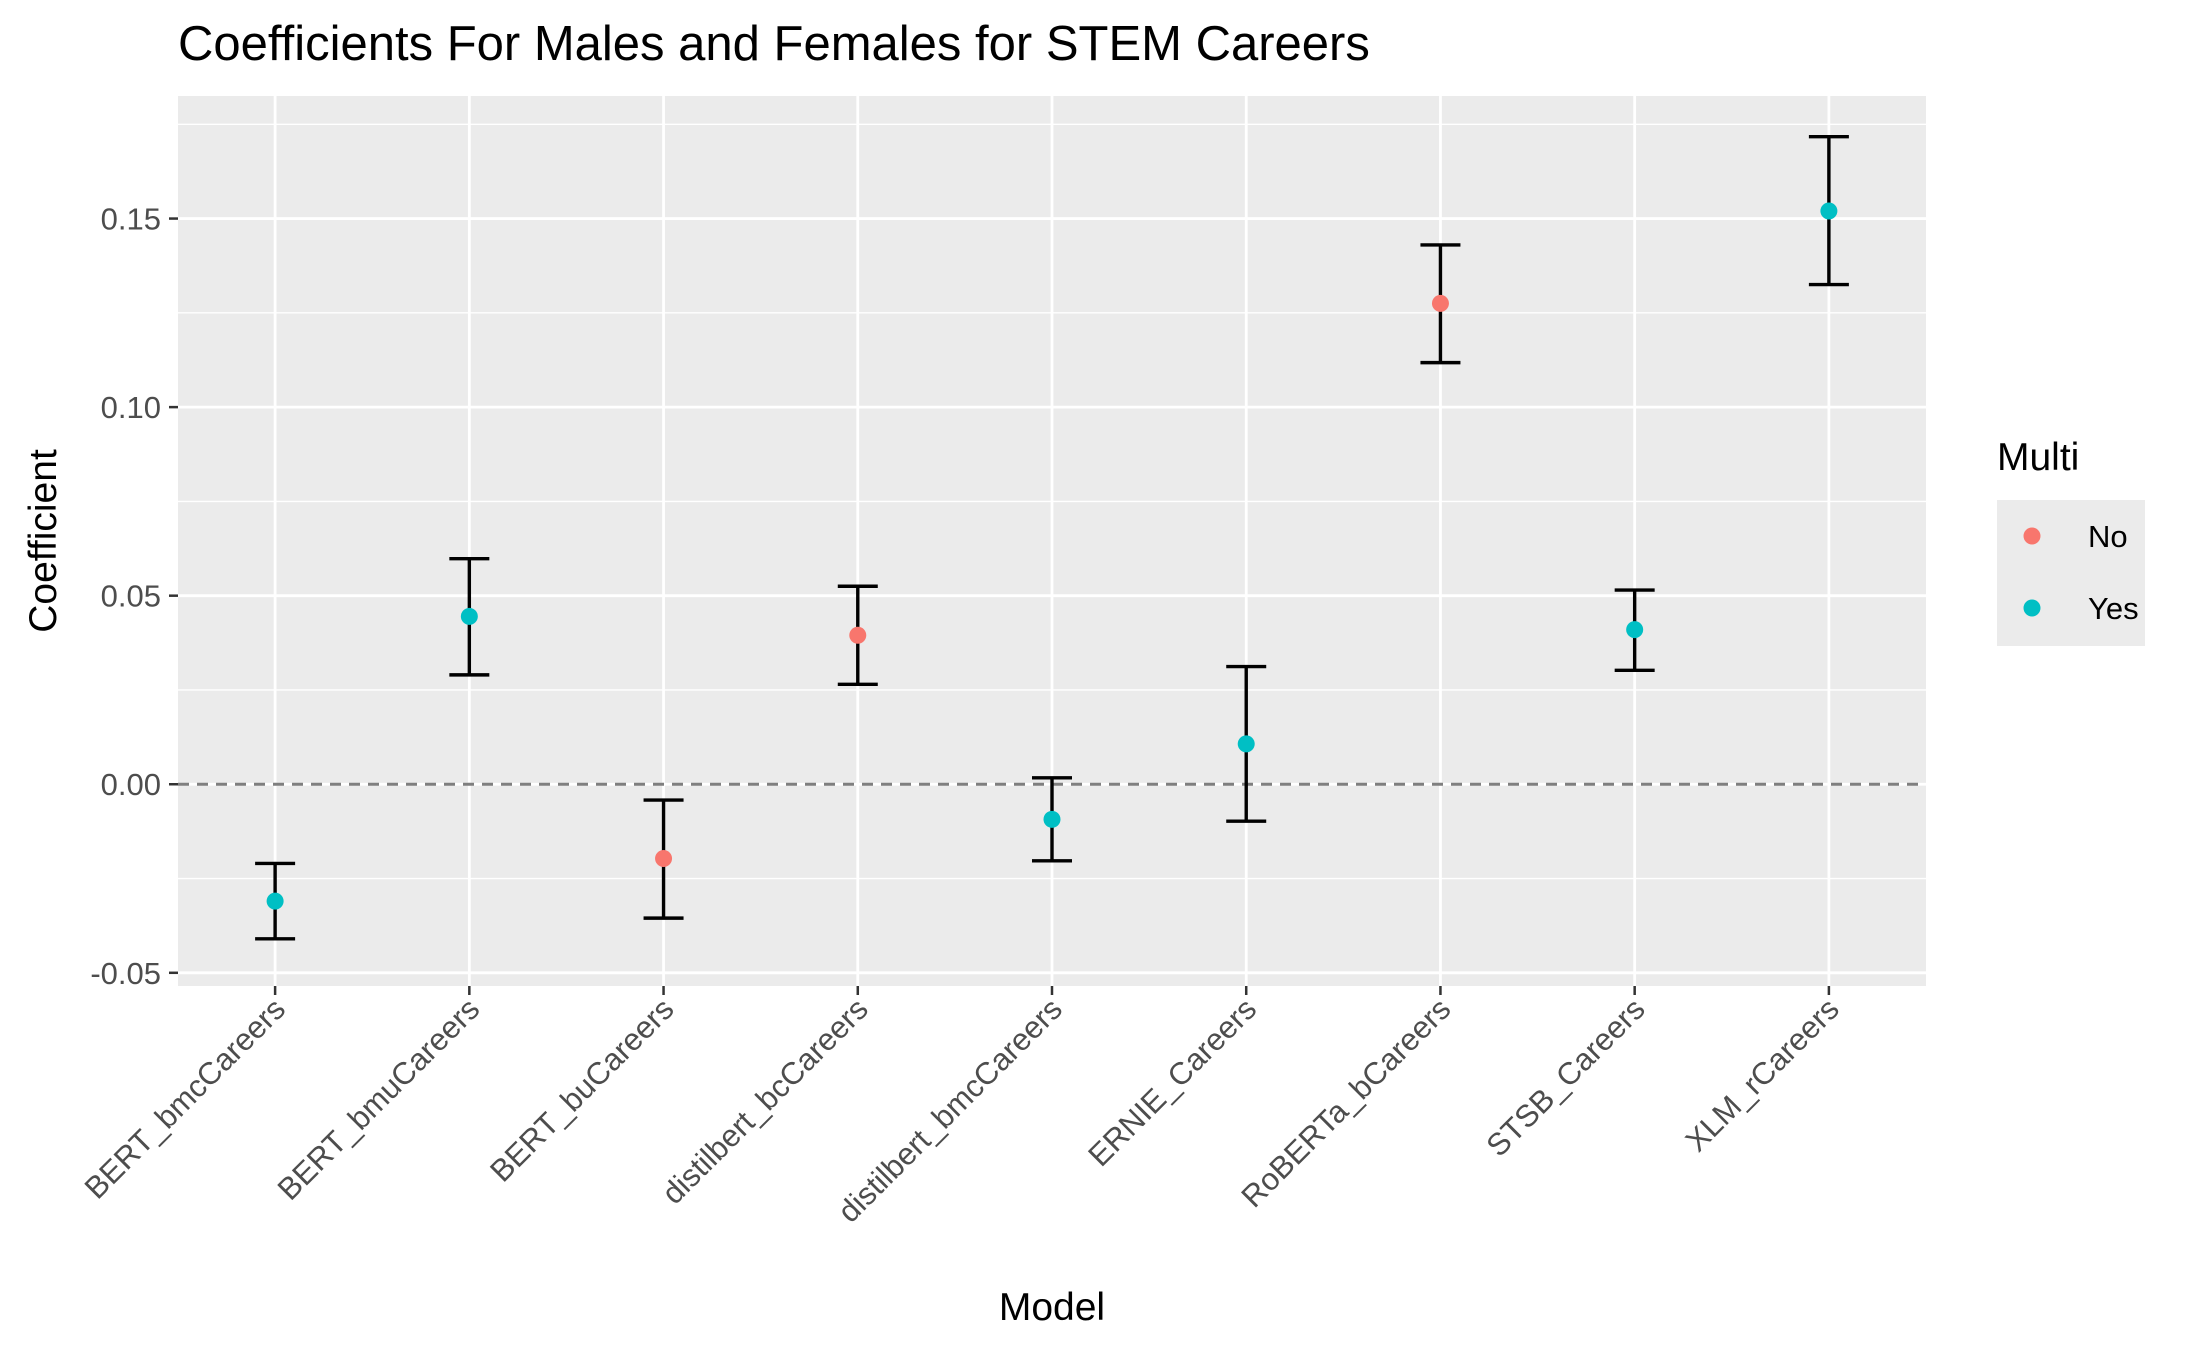 Image resolution: width=2187 pixels, height=1355 pixels. I want to click on legend-key-no, so click(2032, 536).